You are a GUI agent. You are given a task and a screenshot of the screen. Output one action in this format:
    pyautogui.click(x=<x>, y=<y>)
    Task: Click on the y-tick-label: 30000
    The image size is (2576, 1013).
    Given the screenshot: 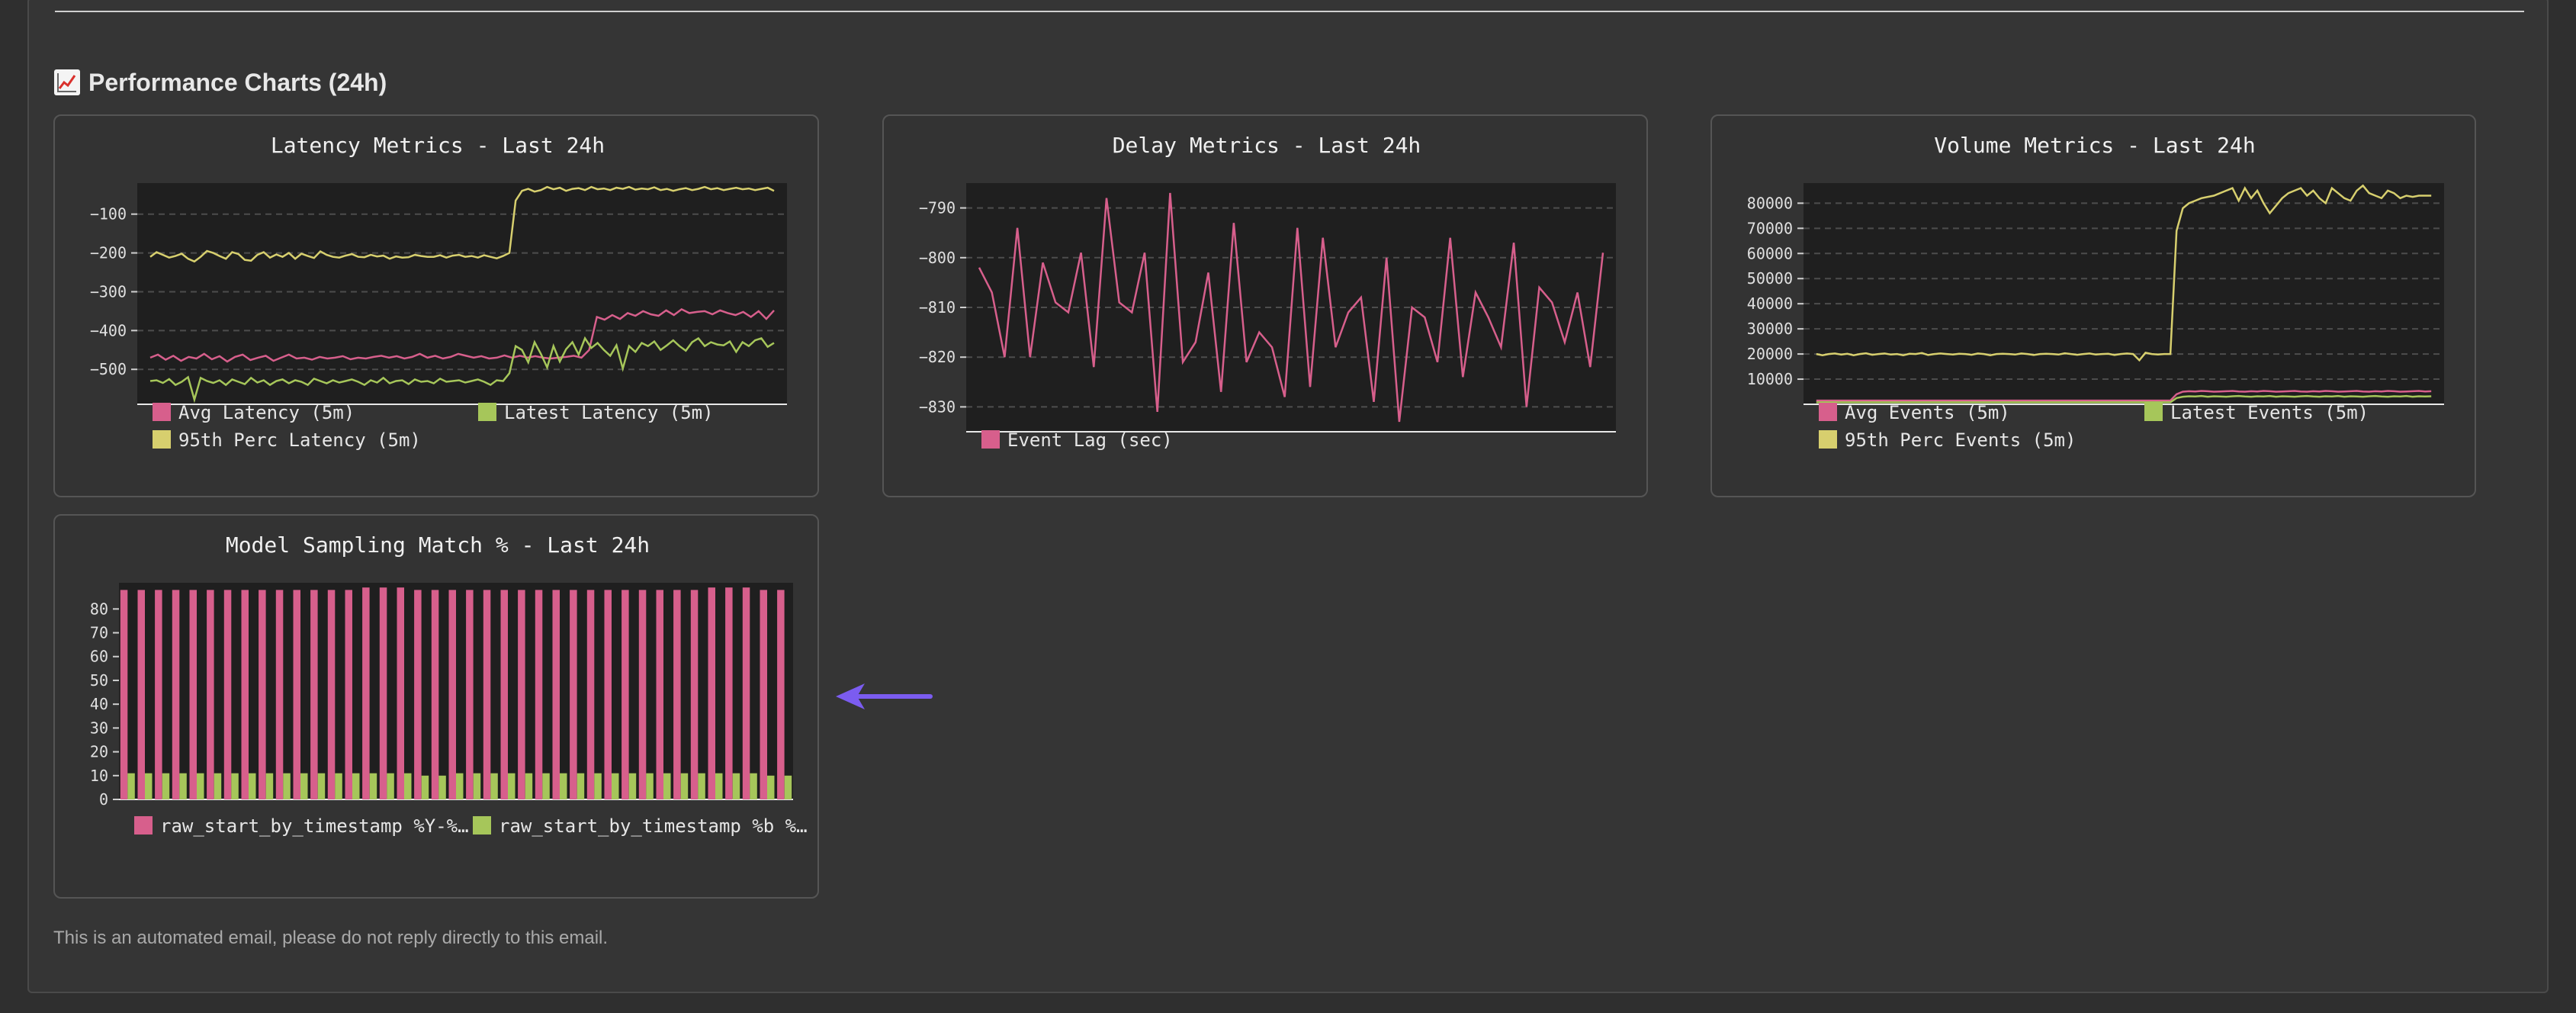 What is the action you would take?
    pyautogui.click(x=1770, y=329)
    